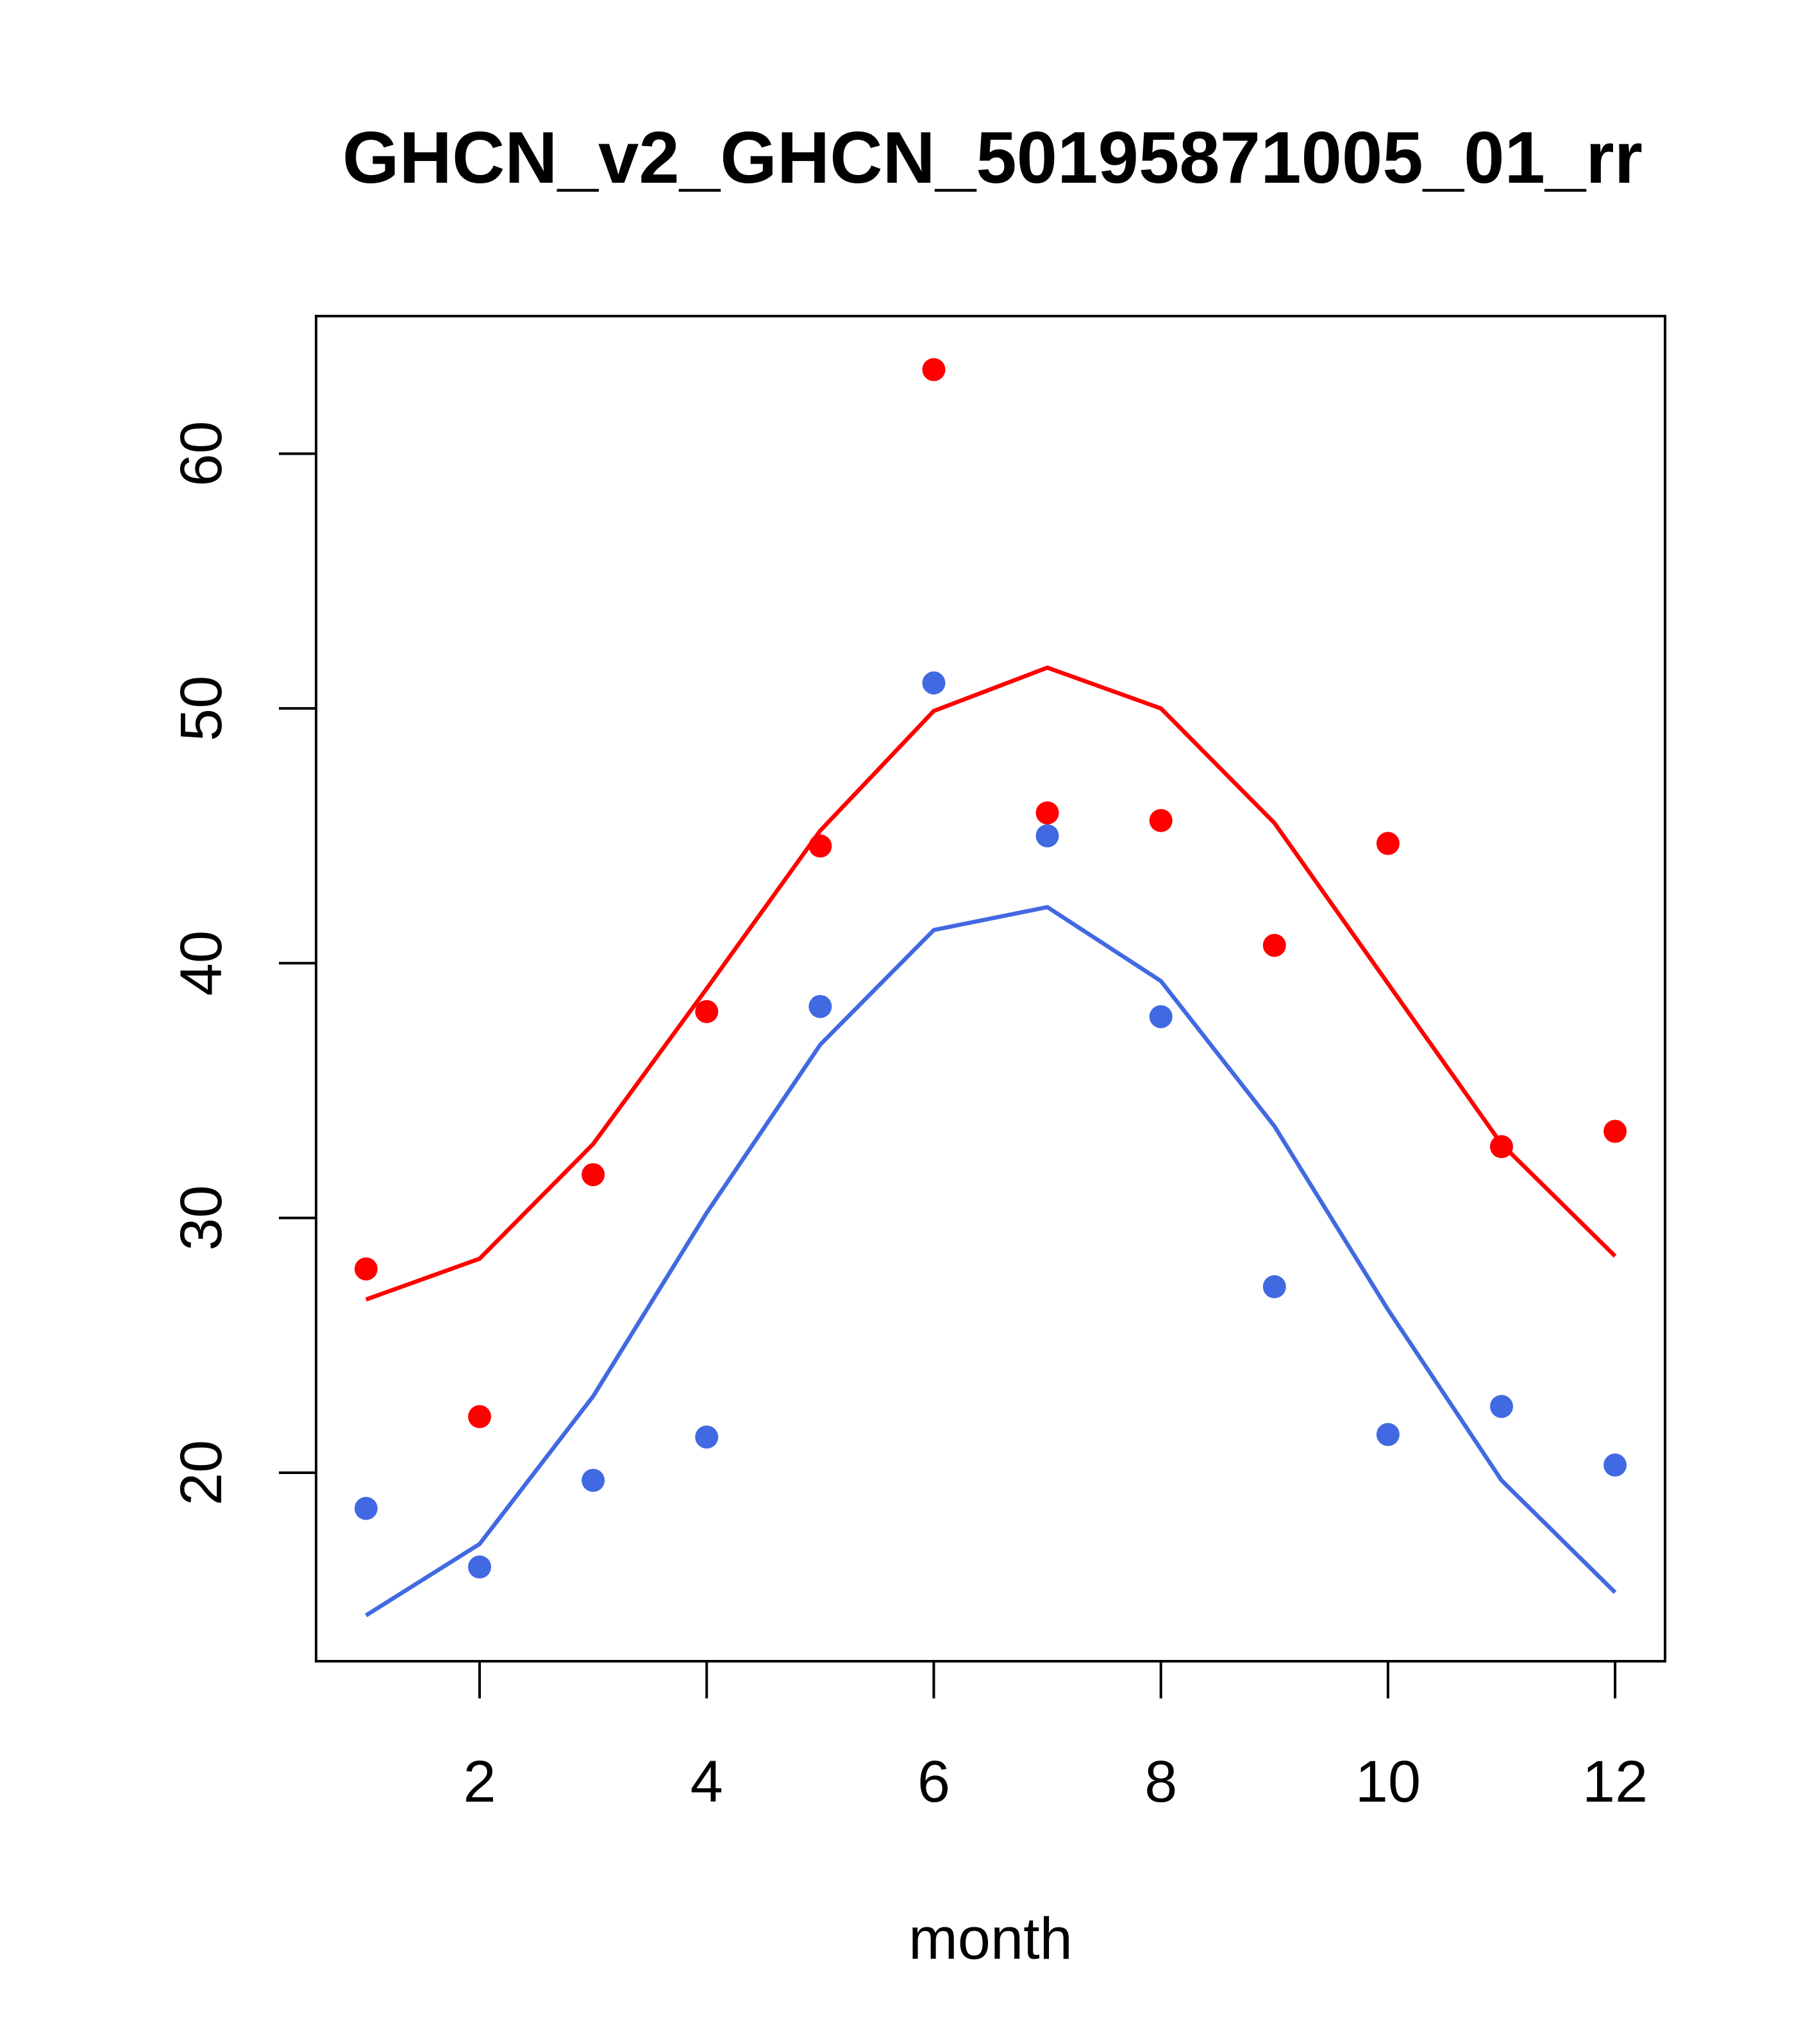 This screenshot has height=2044, width=1817. I want to click on x-tick-label: 6, so click(933, 1781).